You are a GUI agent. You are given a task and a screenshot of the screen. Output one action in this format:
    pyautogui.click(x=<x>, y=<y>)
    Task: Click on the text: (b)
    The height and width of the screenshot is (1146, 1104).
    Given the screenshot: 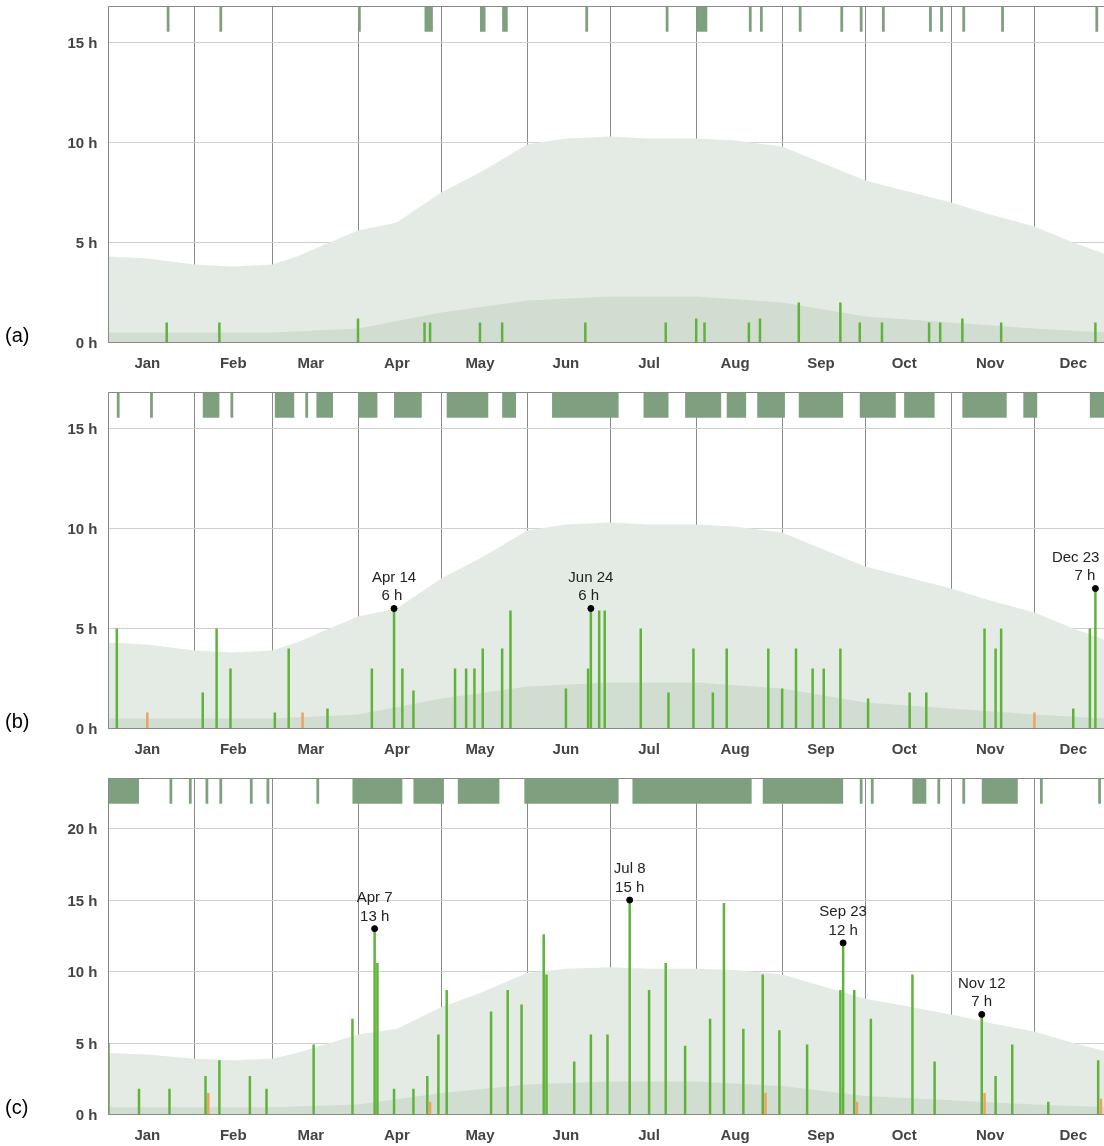 What is the action you would take?
    pyautogui.click(x=17, y=721)
    